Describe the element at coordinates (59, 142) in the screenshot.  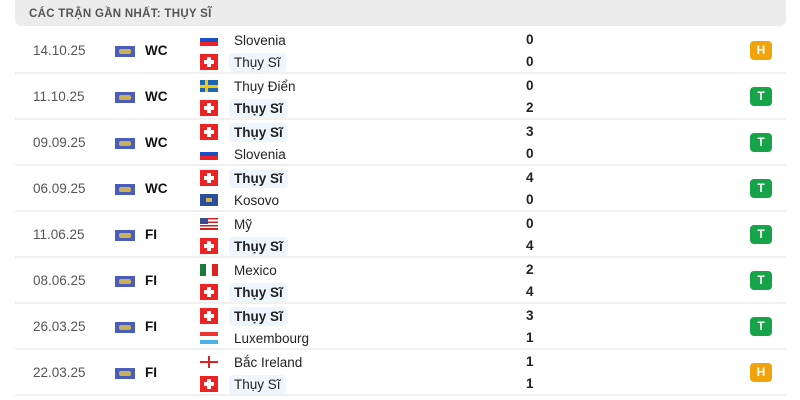
I see `match-date: 09.09.25` at that location.